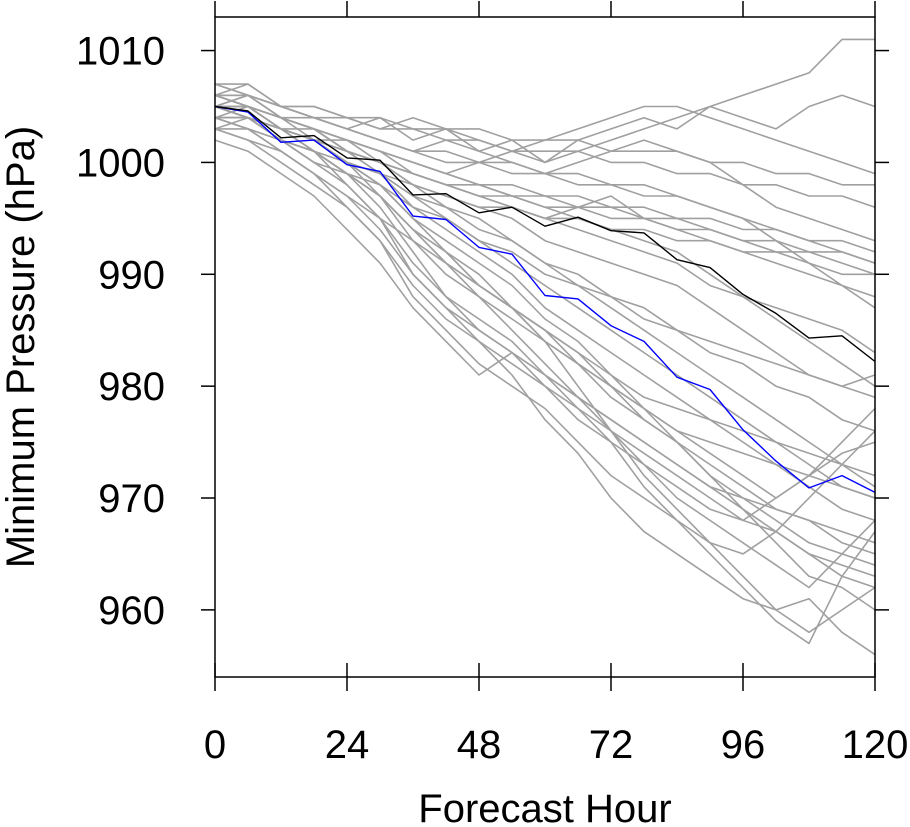  What do you see at coordinates (479, 745) in the screenshot?
I see `x-tick-label: 48` at bounding box center [479, 745].